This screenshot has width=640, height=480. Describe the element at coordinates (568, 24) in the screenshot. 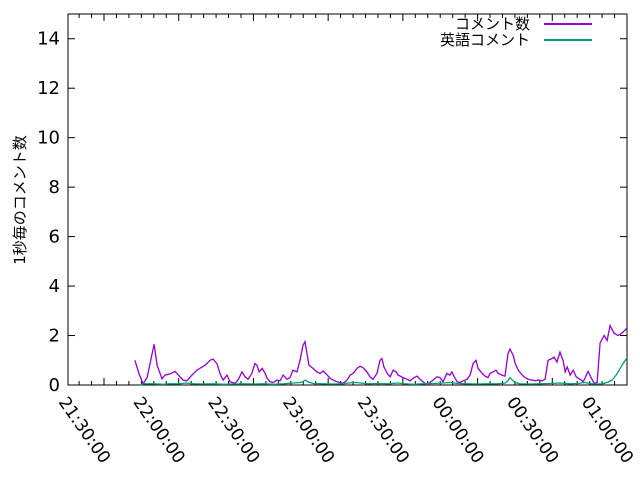

I see `legend-line-sample-comments` at that location.